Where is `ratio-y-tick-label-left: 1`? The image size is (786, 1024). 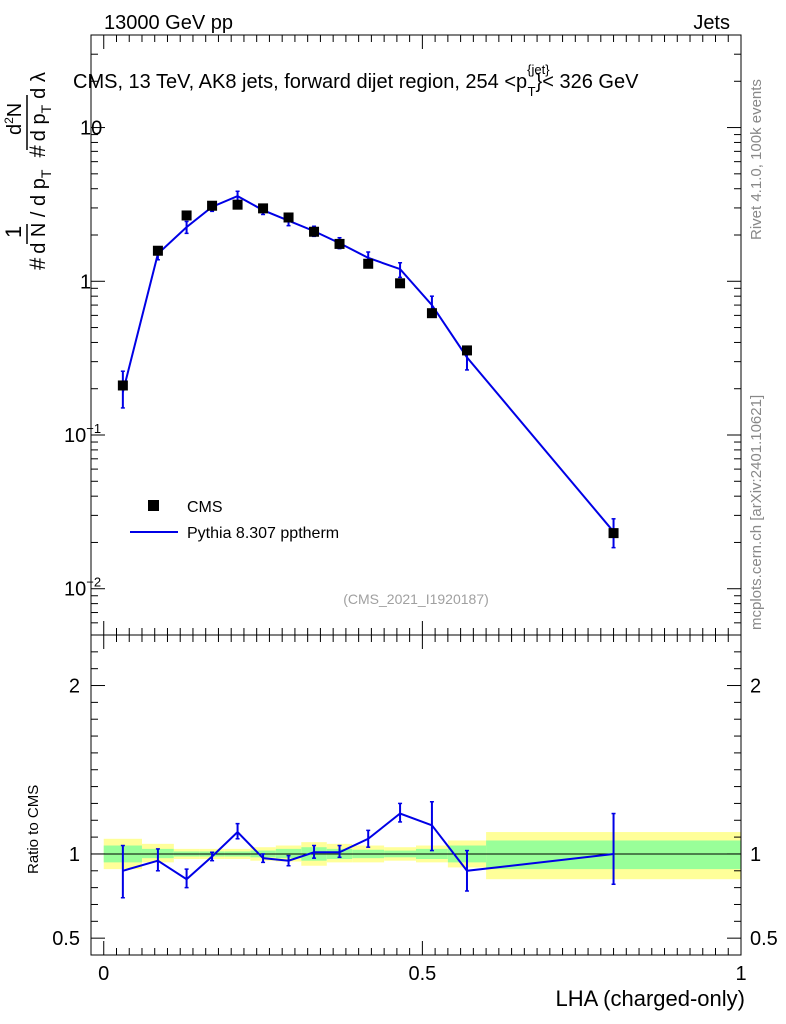
ratio-y-tick-label-left: 1 is located at coordinates (74, 855).